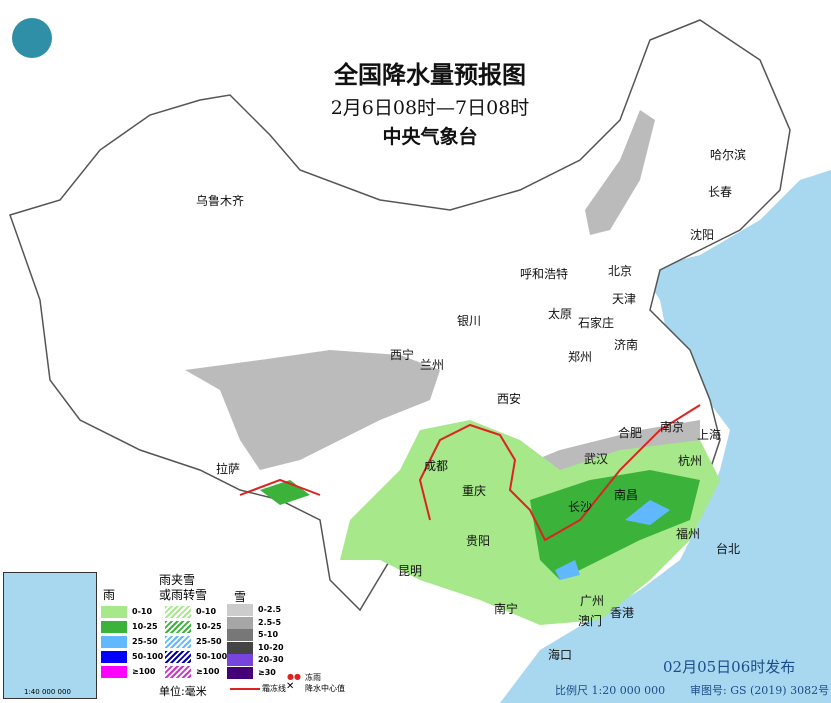 The image size is (831, 703). Describe the element at coordinates (271, 647) in the screenshot. I see `legend-label-snow: 10-20` at that location.